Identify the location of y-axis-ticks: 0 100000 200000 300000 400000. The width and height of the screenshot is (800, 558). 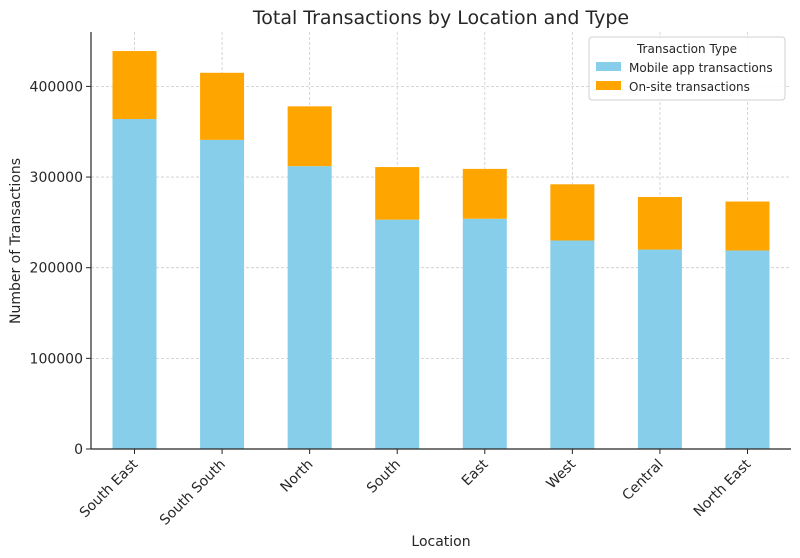
(60, 268).